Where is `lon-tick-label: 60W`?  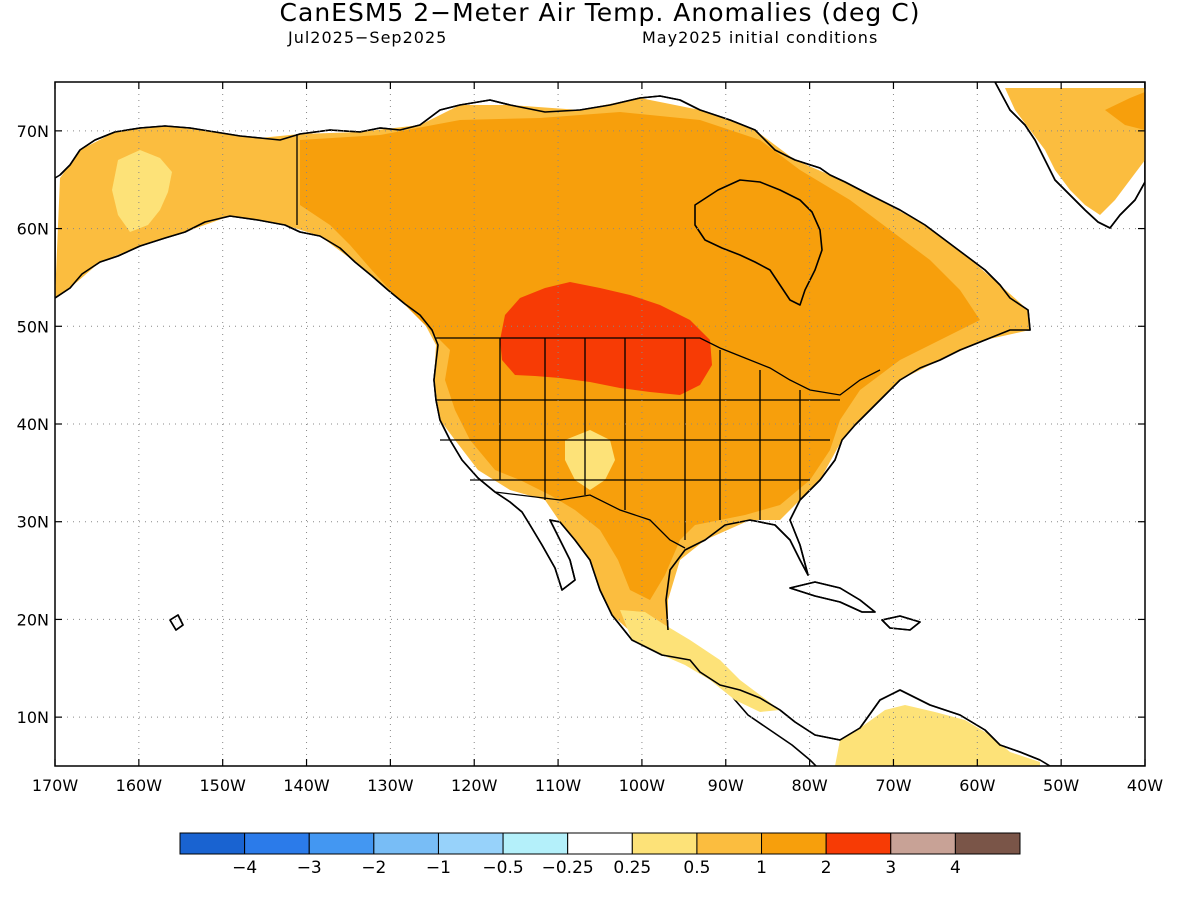 lon-tick-label: 60W is located at coordinates (977, 785).